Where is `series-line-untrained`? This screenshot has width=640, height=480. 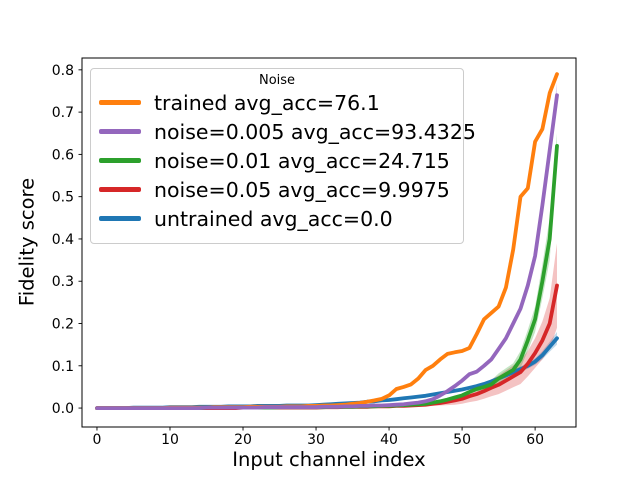
series-line-untrained is located at coordinates (327, 373).